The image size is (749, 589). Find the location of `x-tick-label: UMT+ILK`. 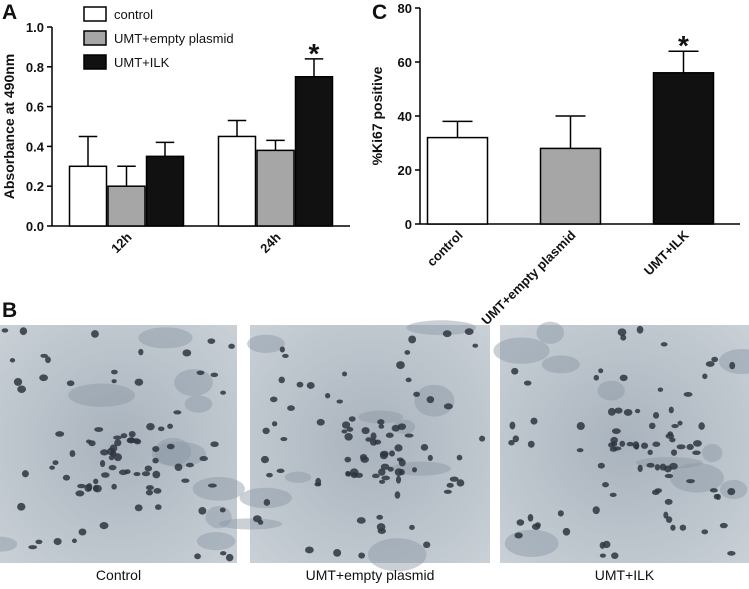

x-tick-label: UMT+ILK is located at coordinates (666, 252).